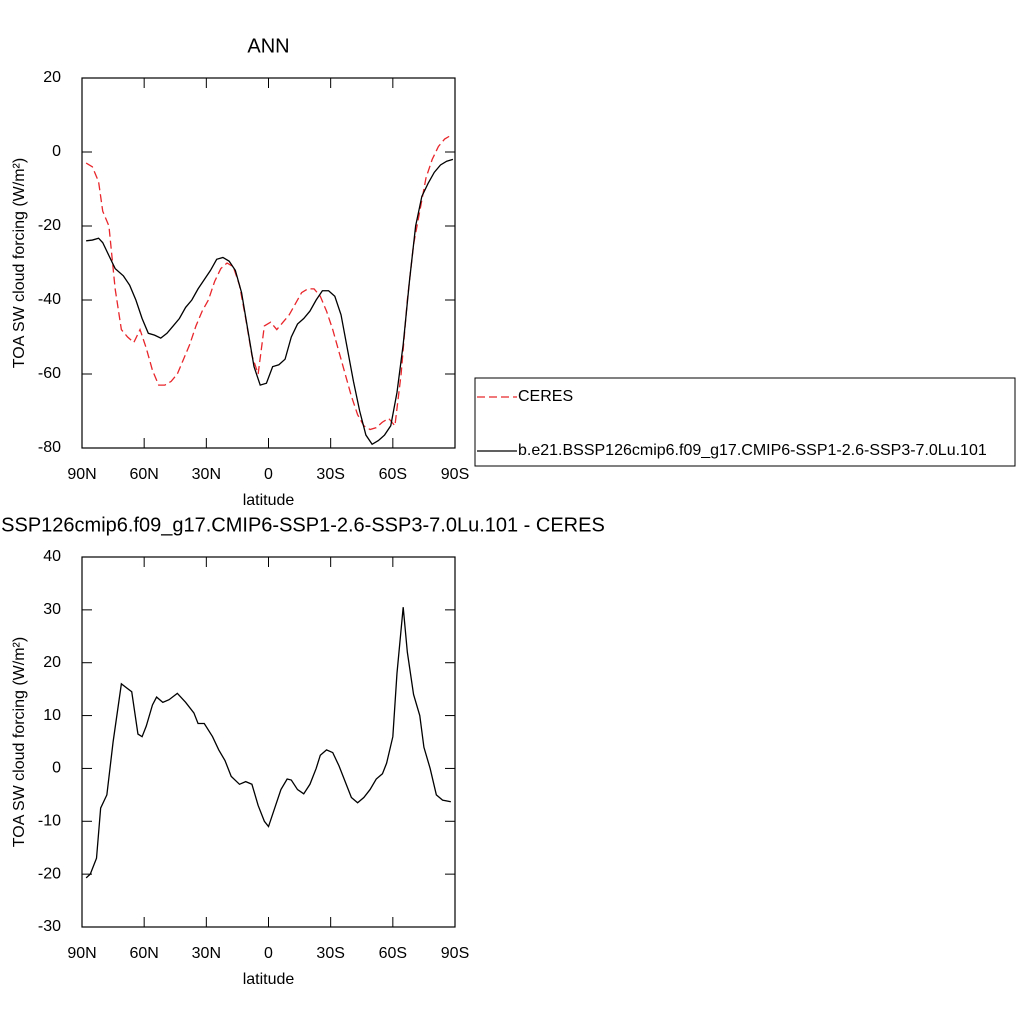 Image resolution: width=1024 pixels, height=1024 pixels. I want to click on y-tick-label: 10, so click(52, 715).